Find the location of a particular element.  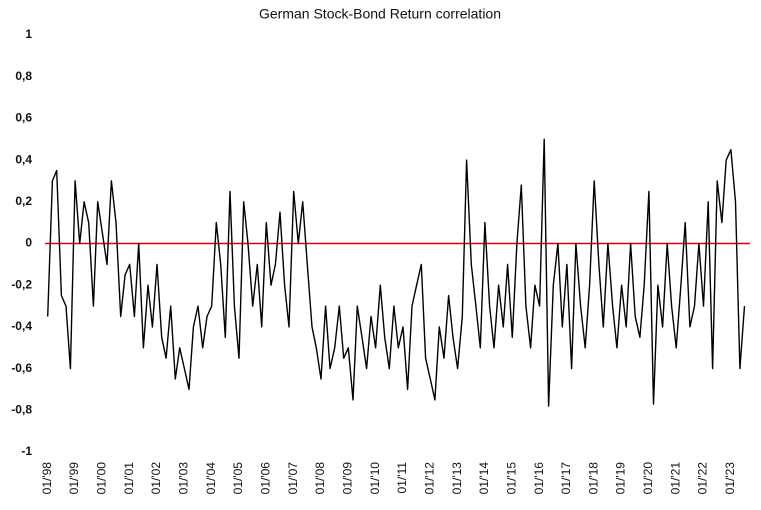

x-tick-label: 01/'01 is located at coordinates (129, 478).